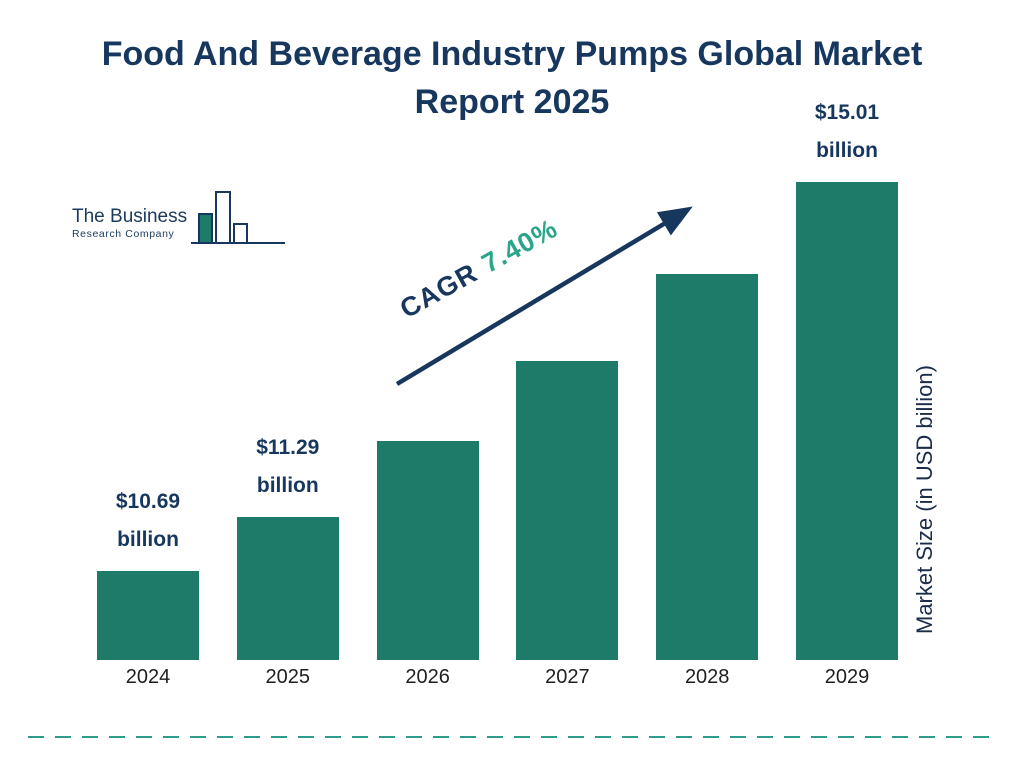 The width and height of the screenshot is (1024, 768). Describe the element at coordinates (287, 588) in the screenshot. I see `bar-2025` at that location.